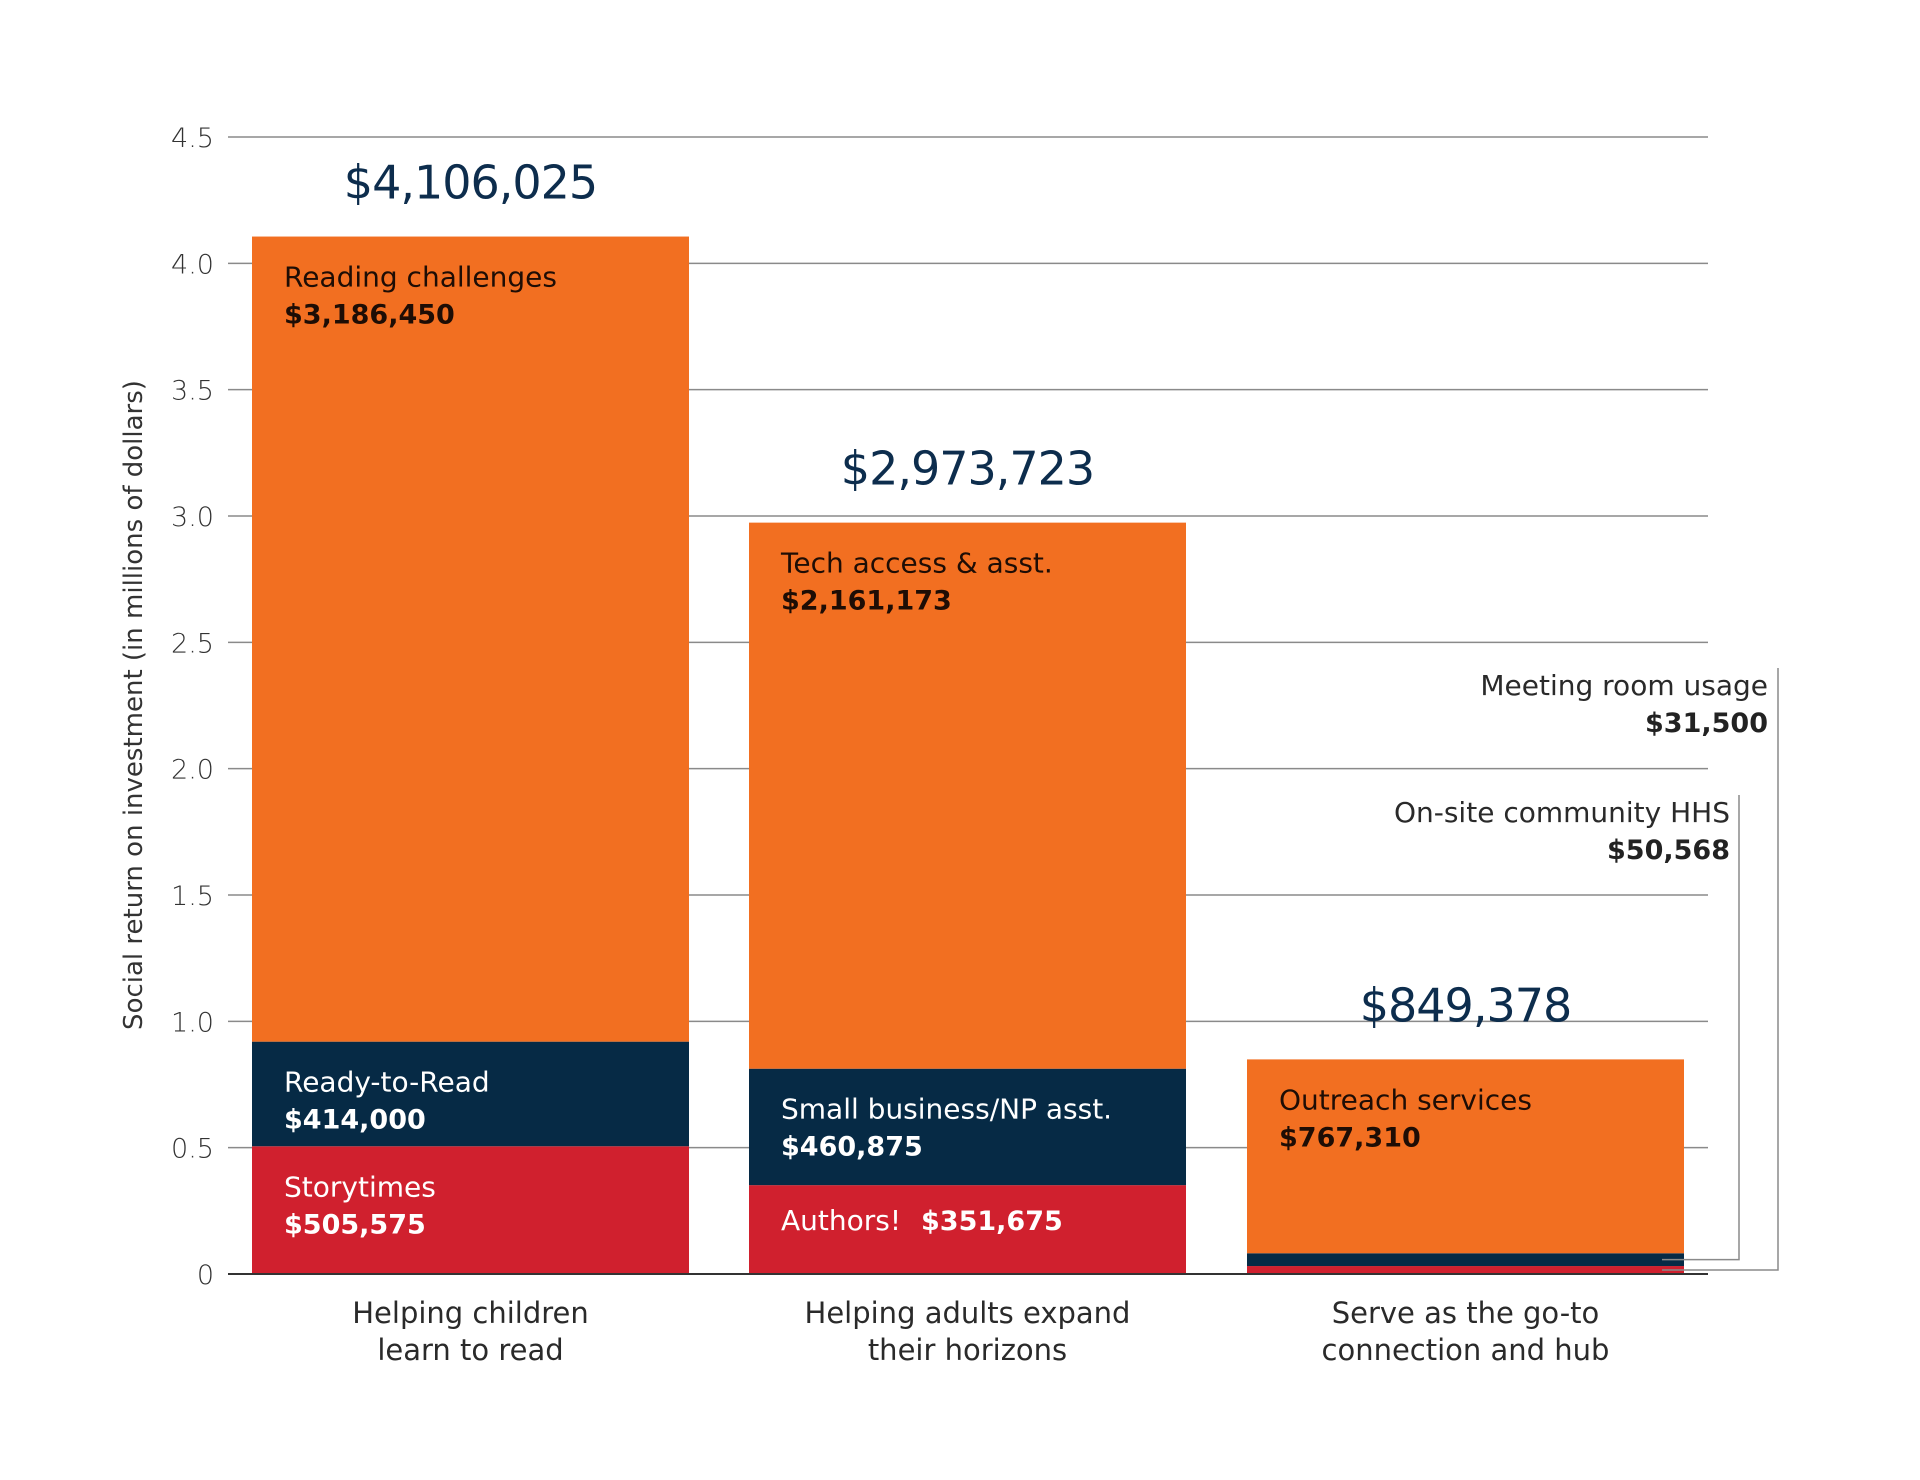  I want to click on x-category-label: learn to read, so click(470, 1350).